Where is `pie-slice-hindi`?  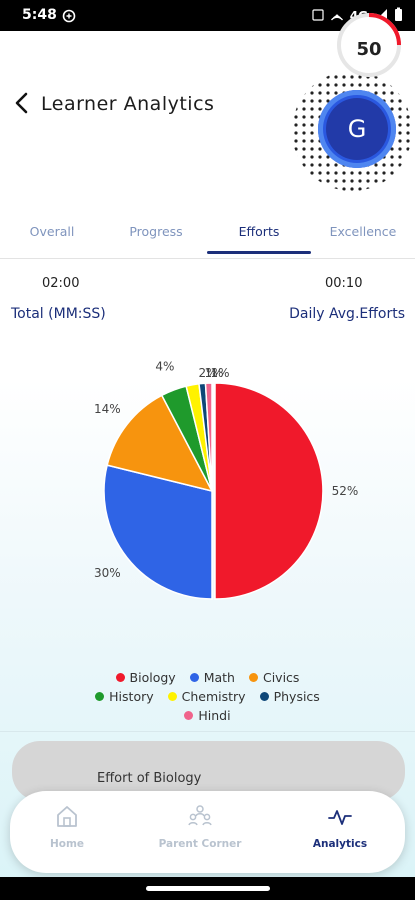 pie-slice-hindi is located at coordinates (208, 437).